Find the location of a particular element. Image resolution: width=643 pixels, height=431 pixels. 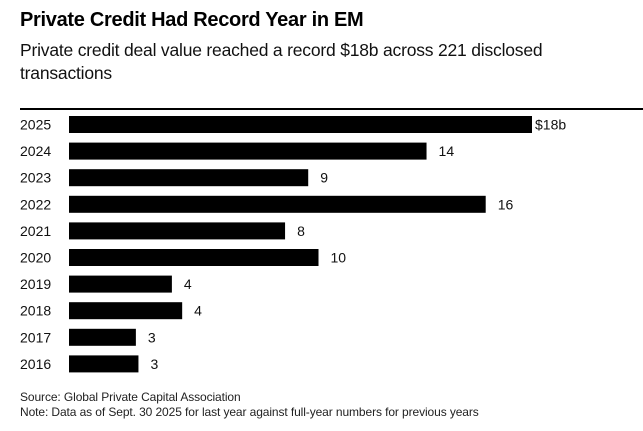

bar-2025 is located at coordinates (300, 124).